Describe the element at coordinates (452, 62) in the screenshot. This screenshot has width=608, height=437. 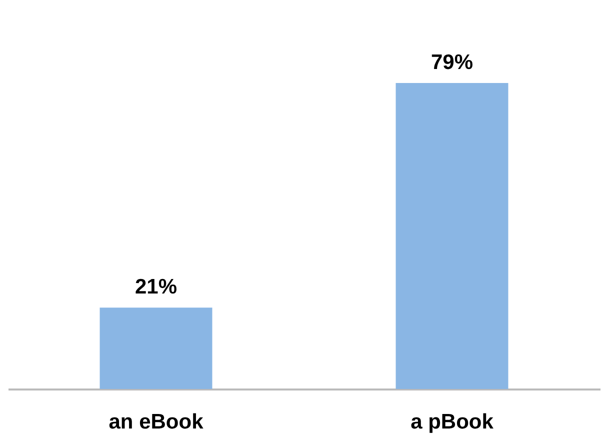
I see `data-label: 79%` at that location.